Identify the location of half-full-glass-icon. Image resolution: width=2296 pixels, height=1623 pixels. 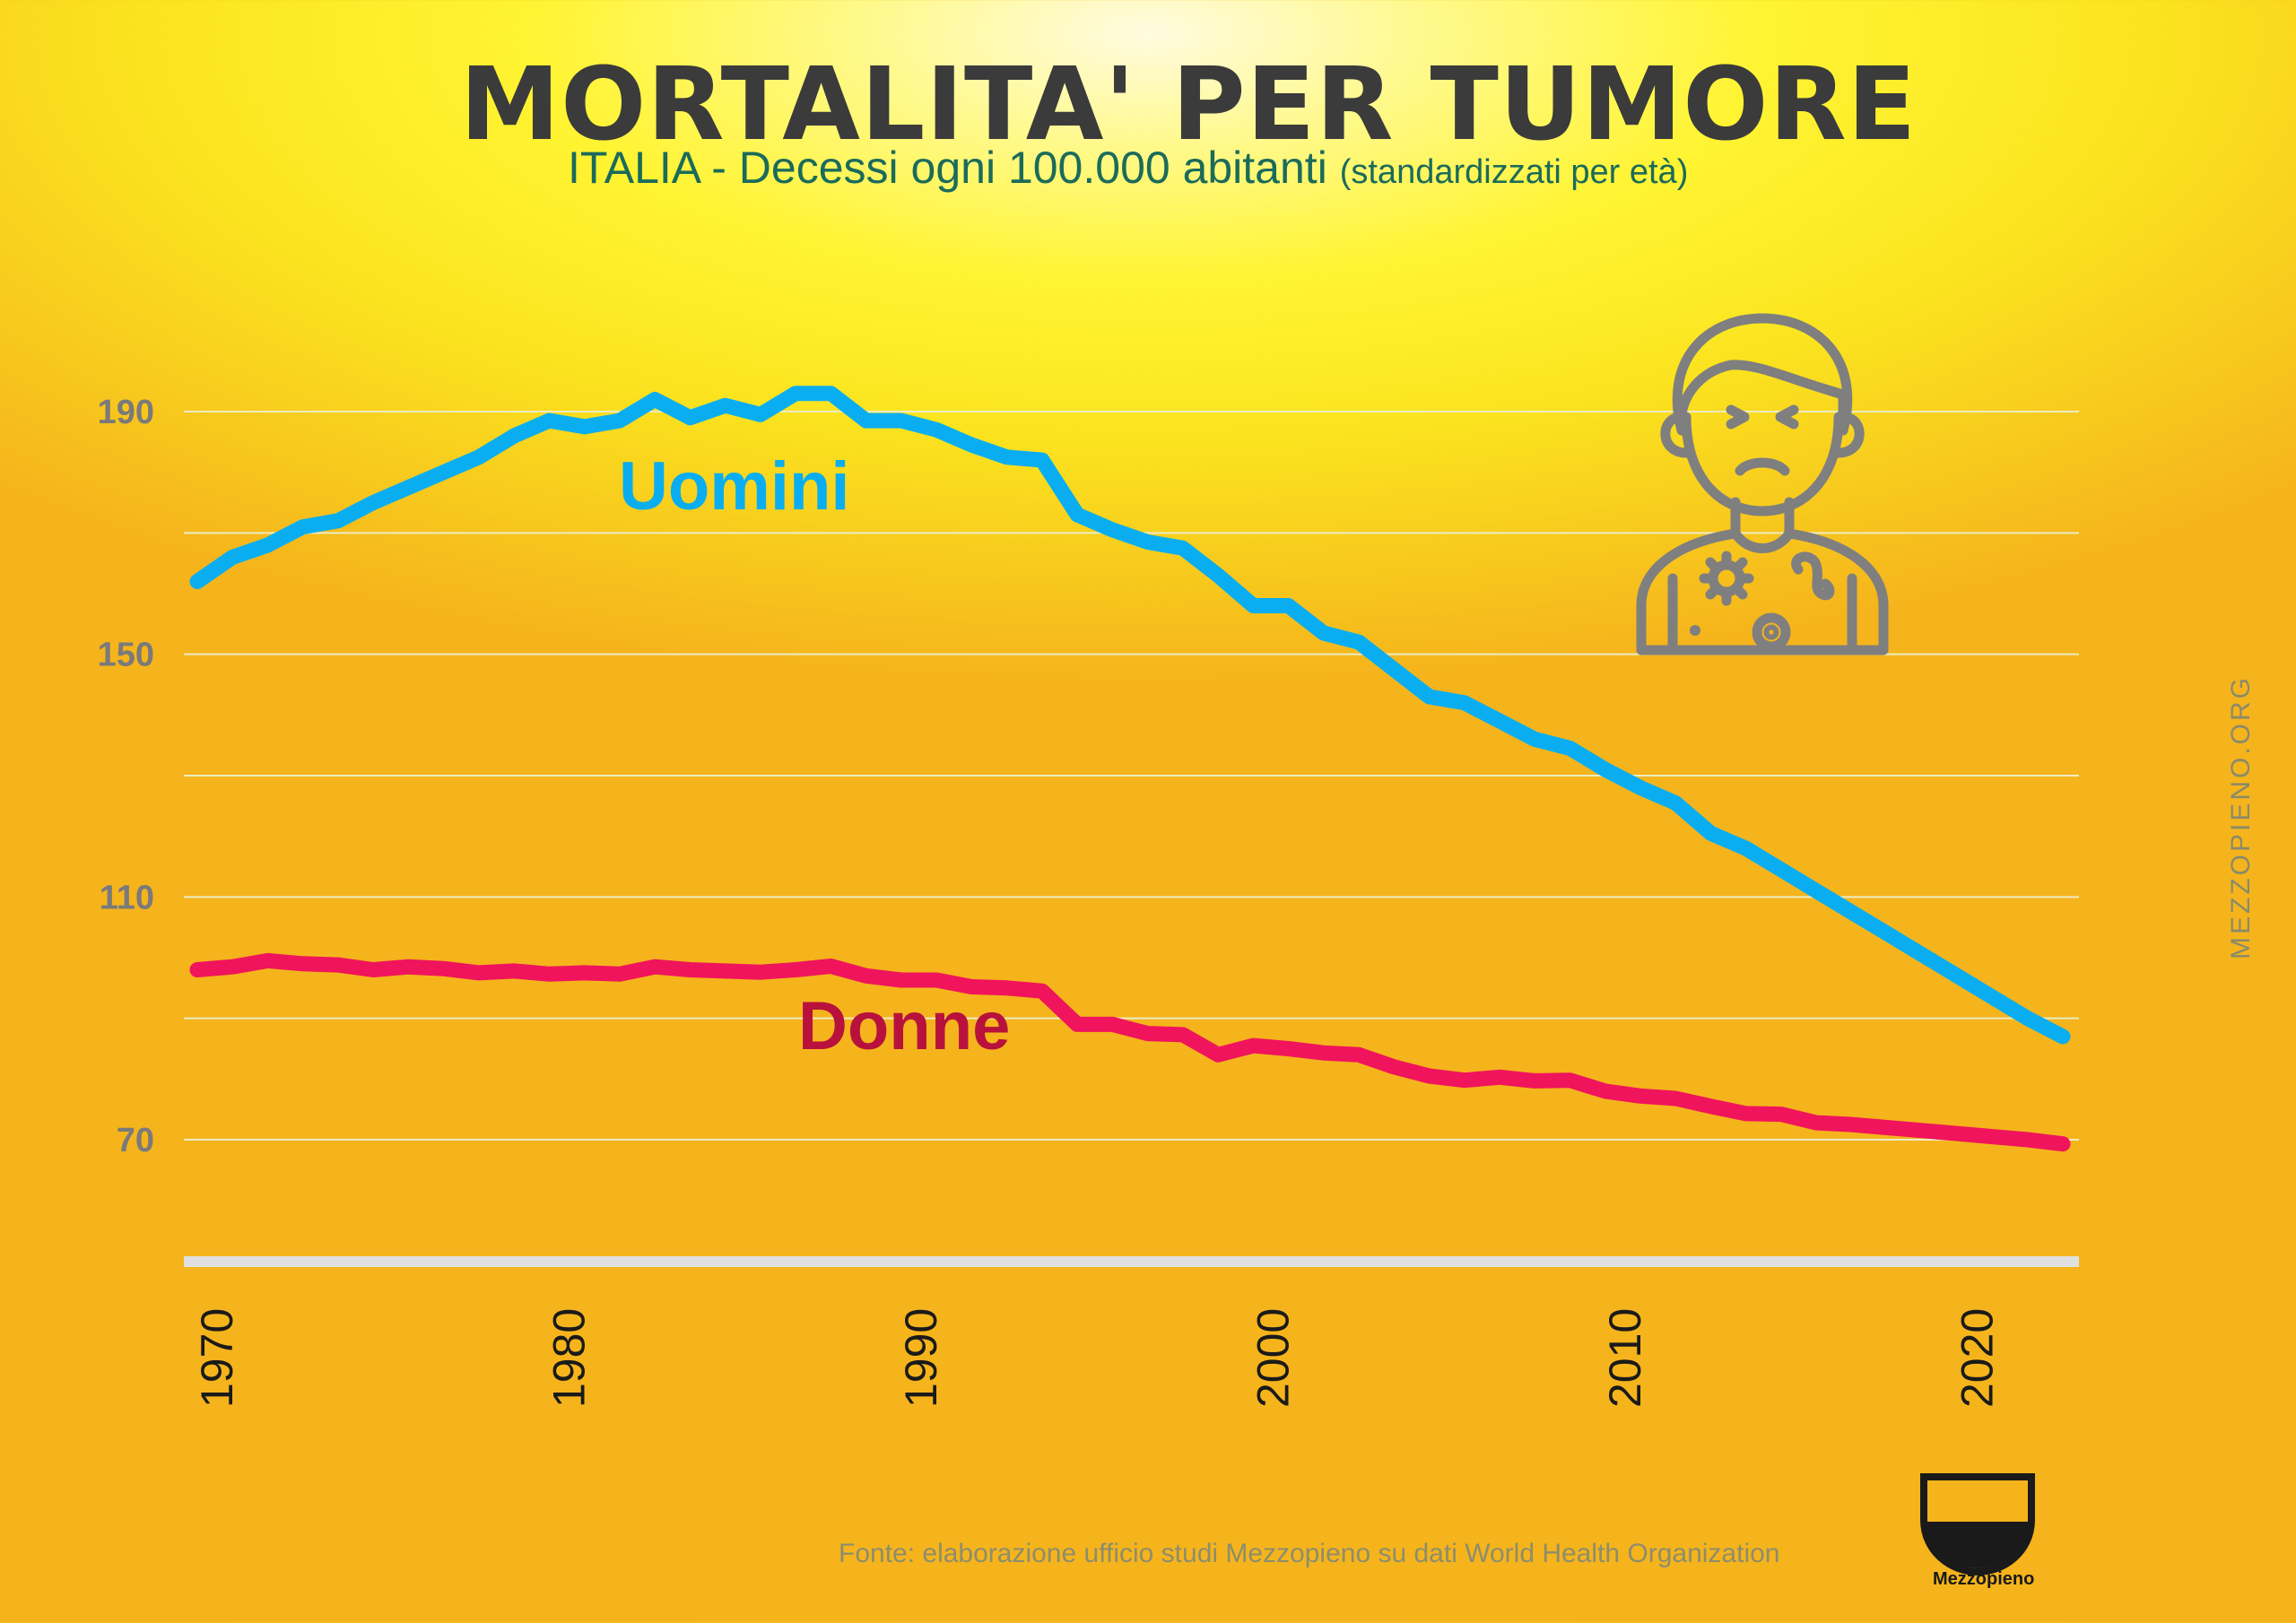
(1977, 1524).